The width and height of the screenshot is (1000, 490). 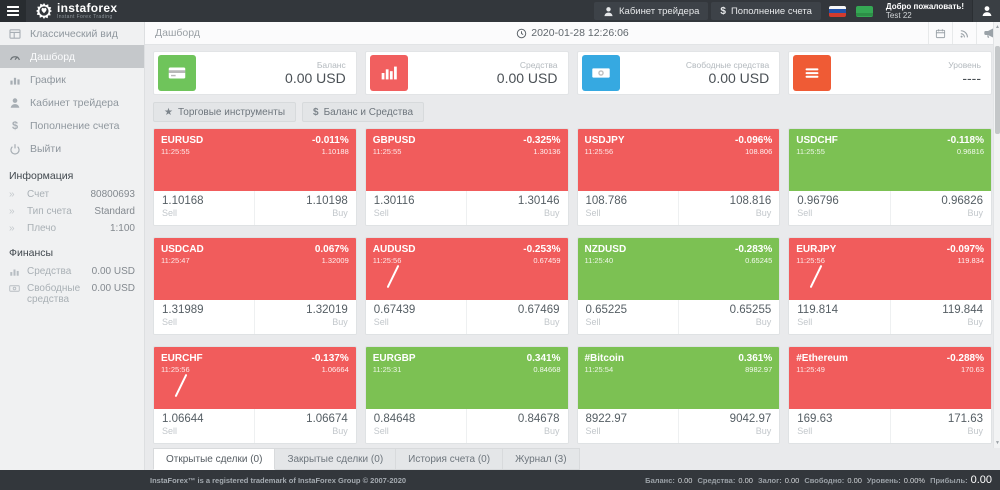 What do you see at coordinates (305, 426) in the screenshot?
I see `buy-button: 1.06674 Buy` at bounding box center [305, 426].